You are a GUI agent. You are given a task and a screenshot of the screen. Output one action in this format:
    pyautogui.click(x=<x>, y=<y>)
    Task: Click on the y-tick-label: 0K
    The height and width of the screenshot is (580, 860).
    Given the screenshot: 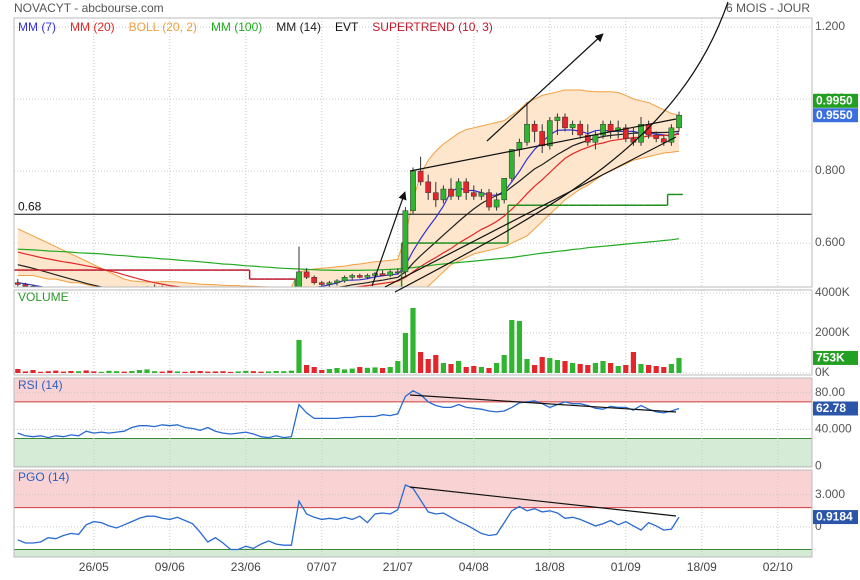 What is the action you would take?
    pyautogui.click(x=822, y=372)
    